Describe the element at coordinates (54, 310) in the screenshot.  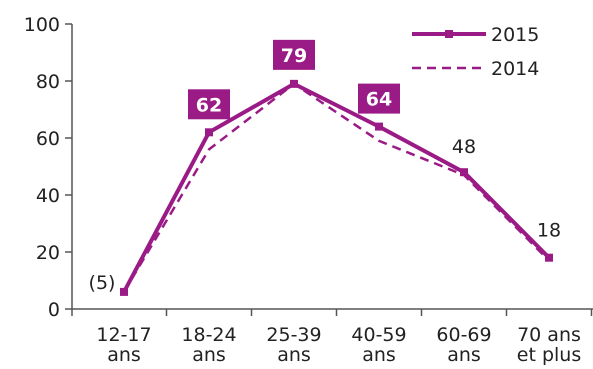
I see `y-tick-label: 0` at that location.